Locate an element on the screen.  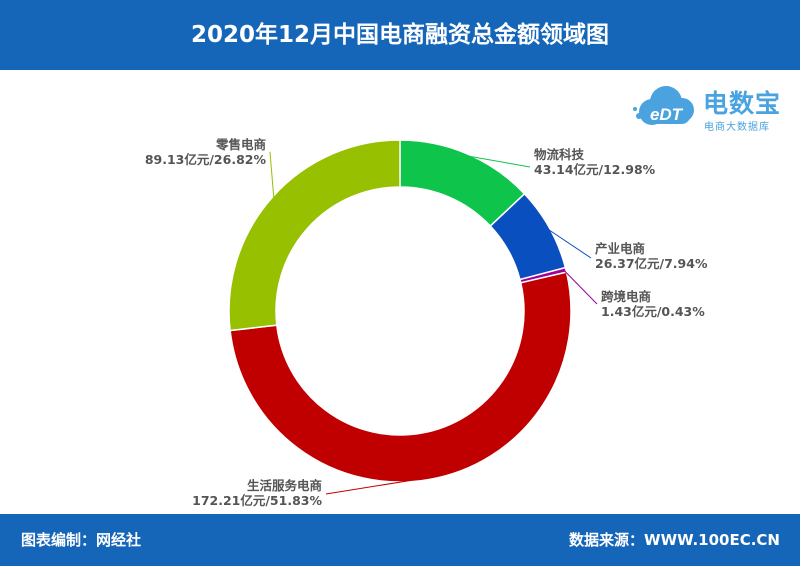
logo-name: 电数宝 is located at coordinates (742, 103).